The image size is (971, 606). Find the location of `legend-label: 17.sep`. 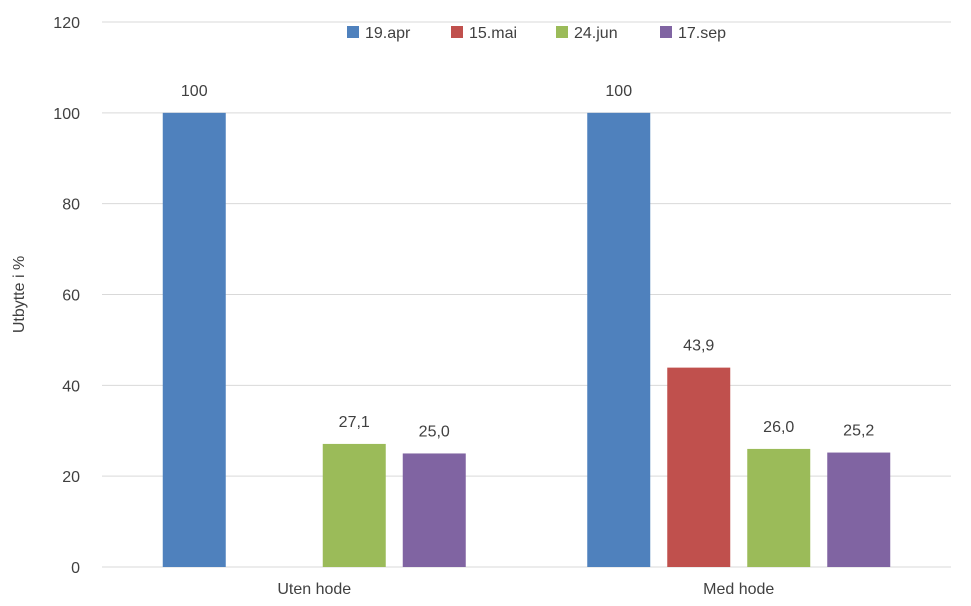

legend-label: 17.sep is located at coordinates (702, 33).